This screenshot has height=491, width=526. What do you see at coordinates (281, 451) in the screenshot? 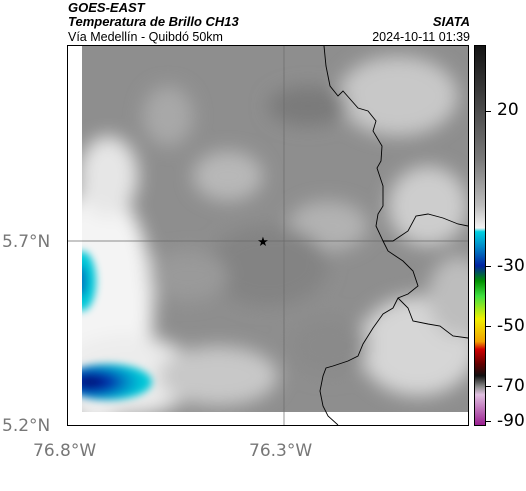
I see `lon-label-763: 76.3°W` at bounding box center [281, 451].